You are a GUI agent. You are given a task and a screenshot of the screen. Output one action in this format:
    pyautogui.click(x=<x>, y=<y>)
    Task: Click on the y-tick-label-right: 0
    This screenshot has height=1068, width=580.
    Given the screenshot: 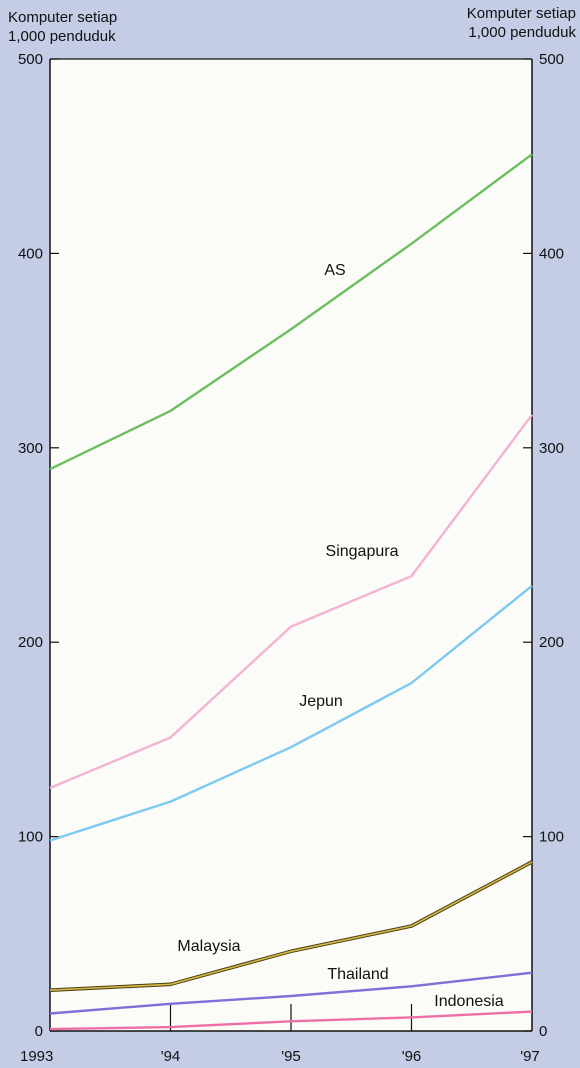 What is the action you would take?
    pyautogui.click(x=543, y=1031)
    